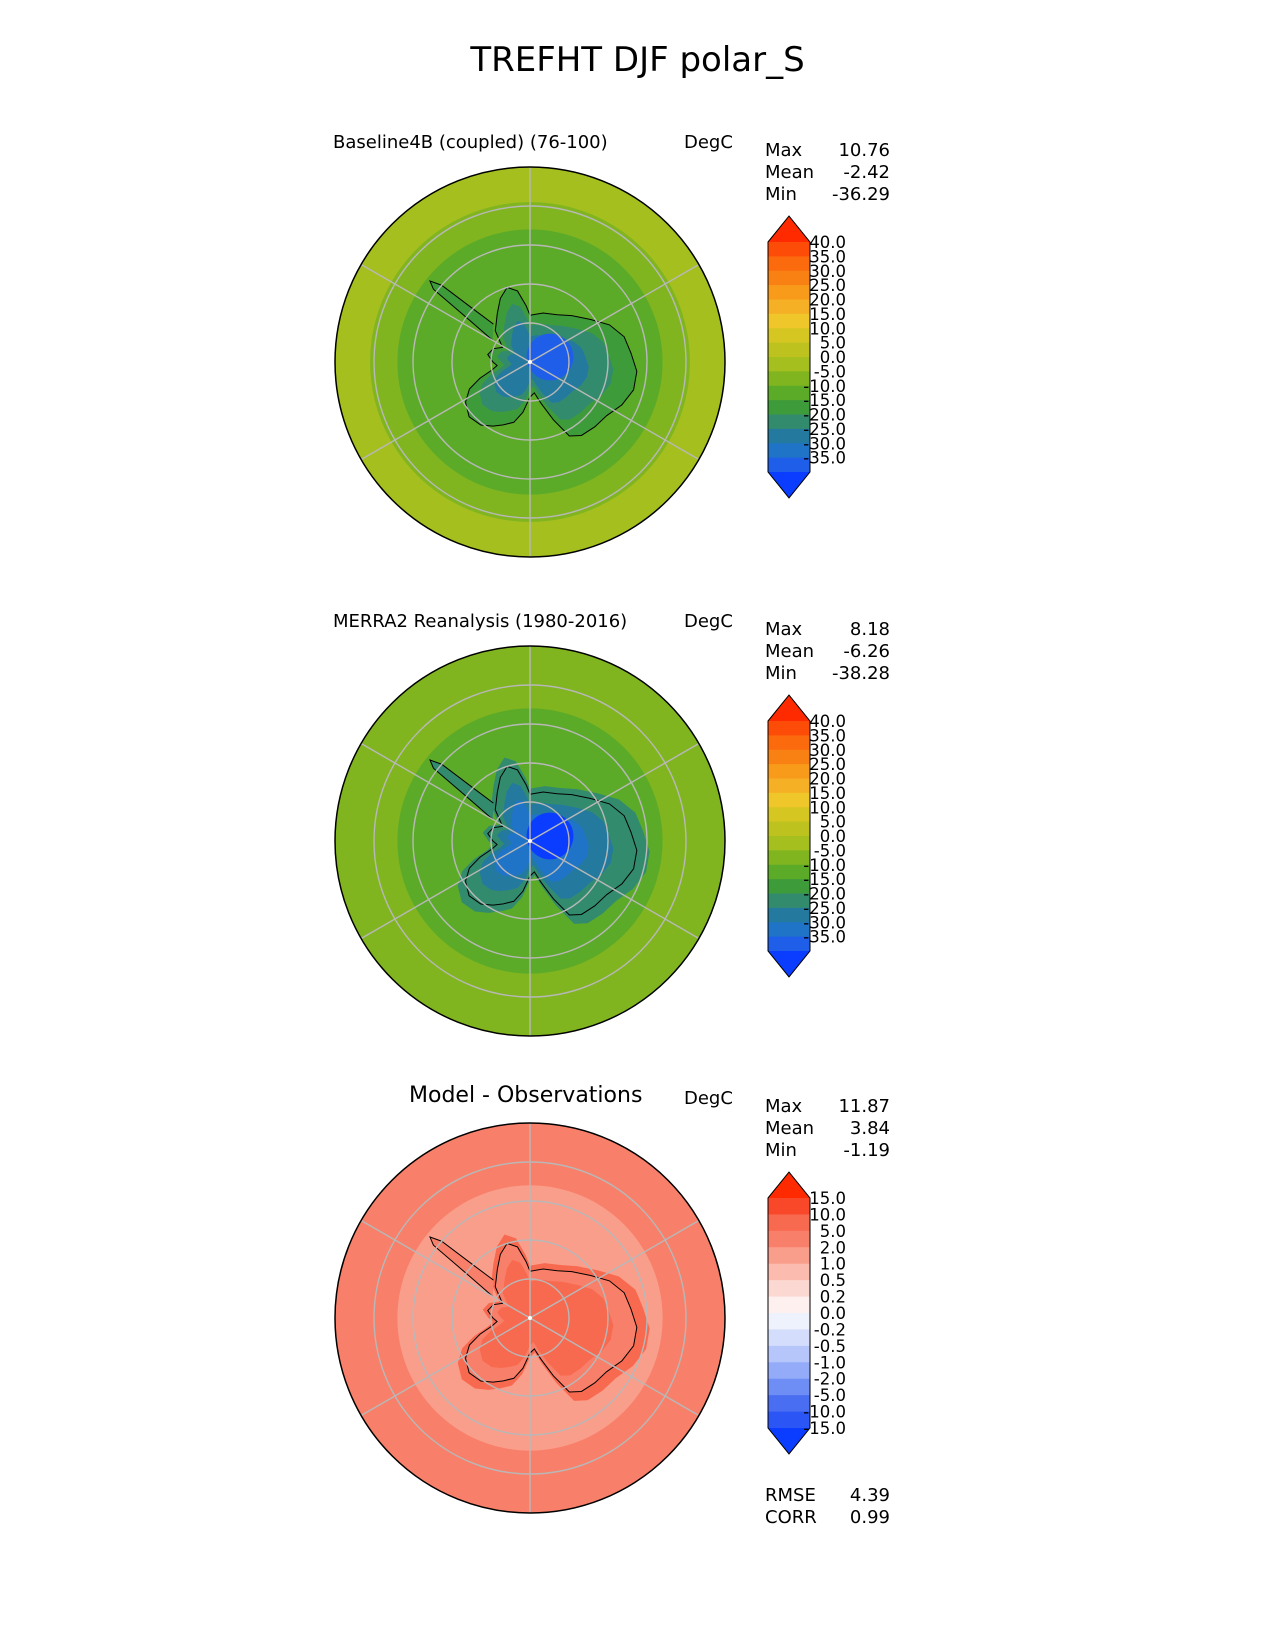 Image resolution: width=1275 pixels, height=1650 pixels. I want to click on stat-value-max: 10.76, so click(864, 150).